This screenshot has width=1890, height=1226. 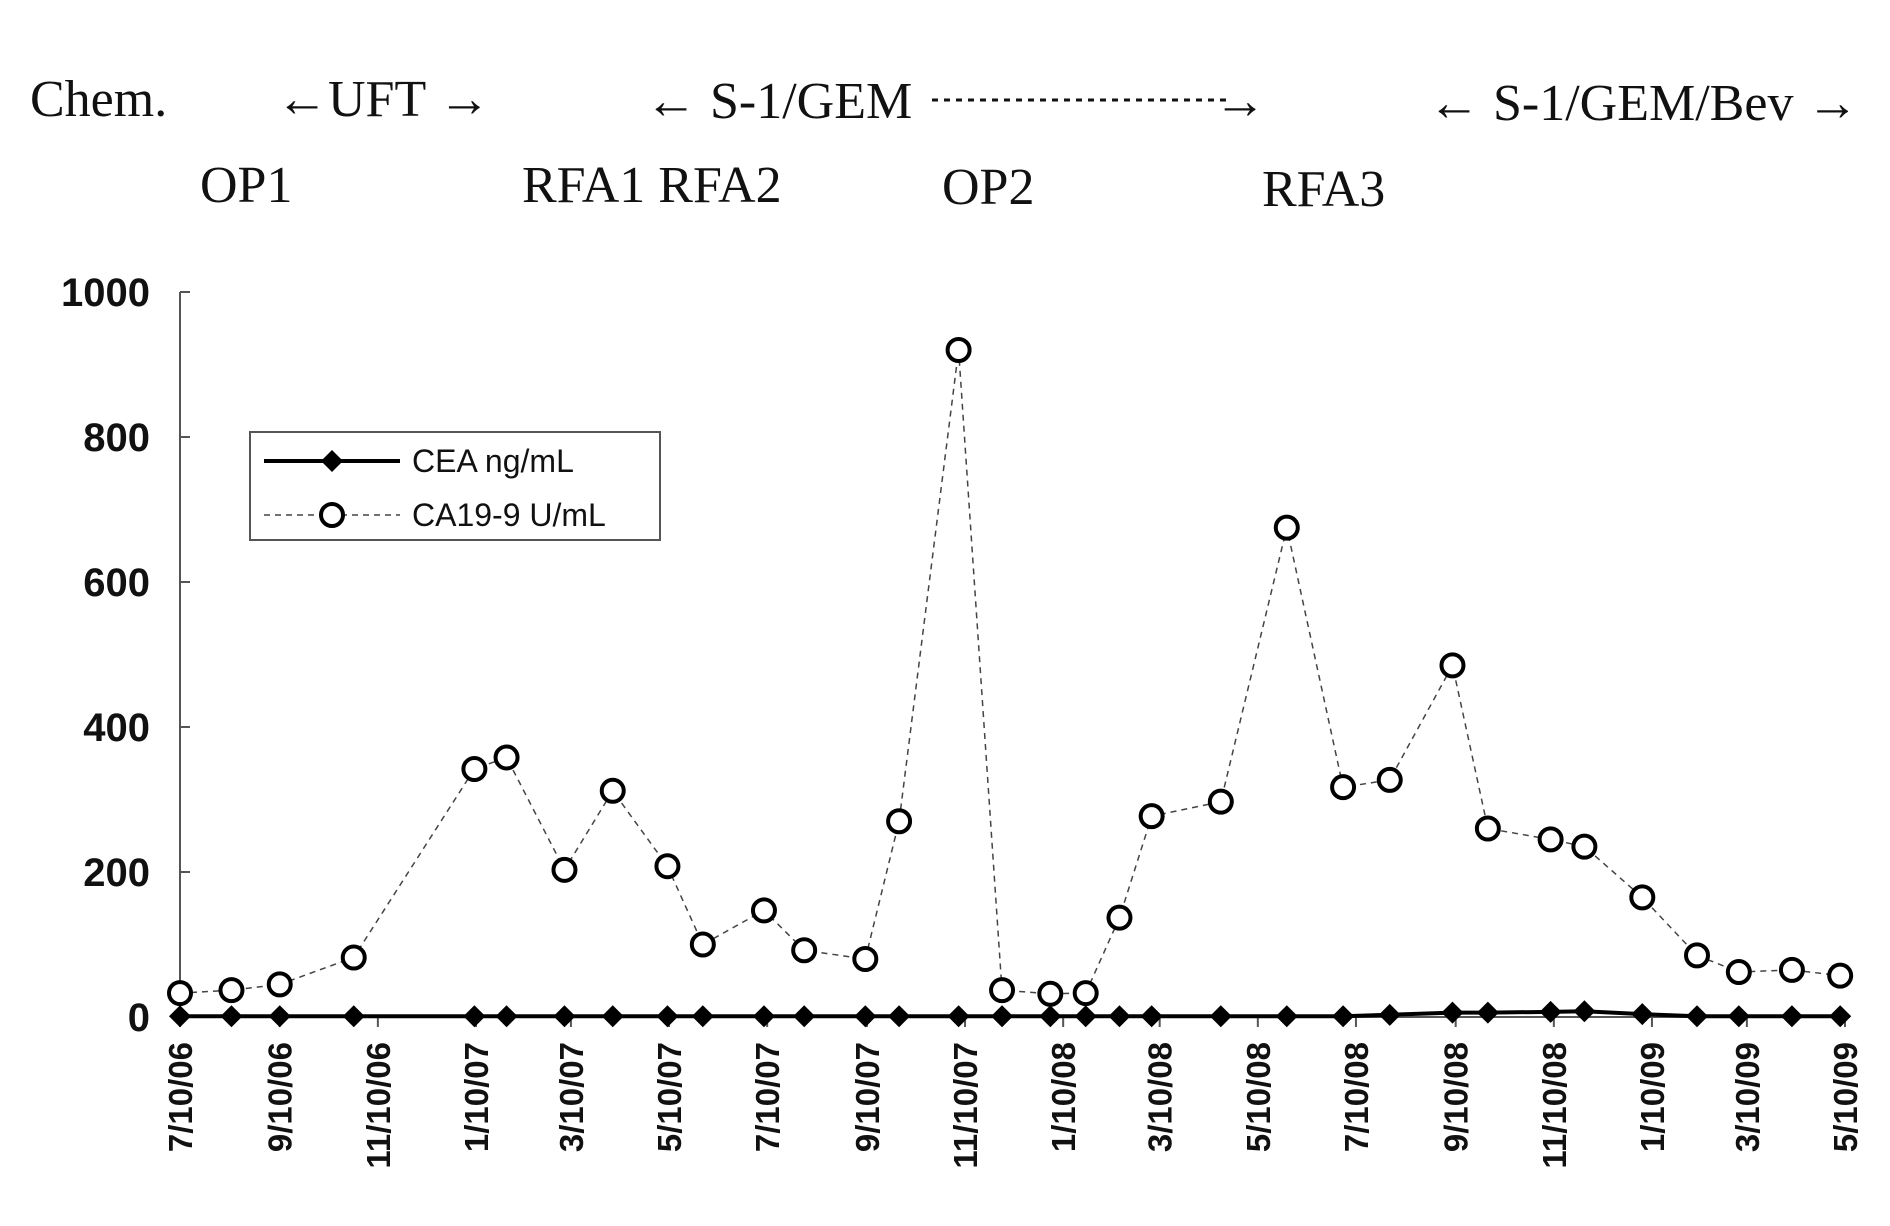 What do you see at coordinates (778, 101) in the screenshot?
I see `s1-gem-period: ← S-1/GEM` at bounding box center [778, 101].